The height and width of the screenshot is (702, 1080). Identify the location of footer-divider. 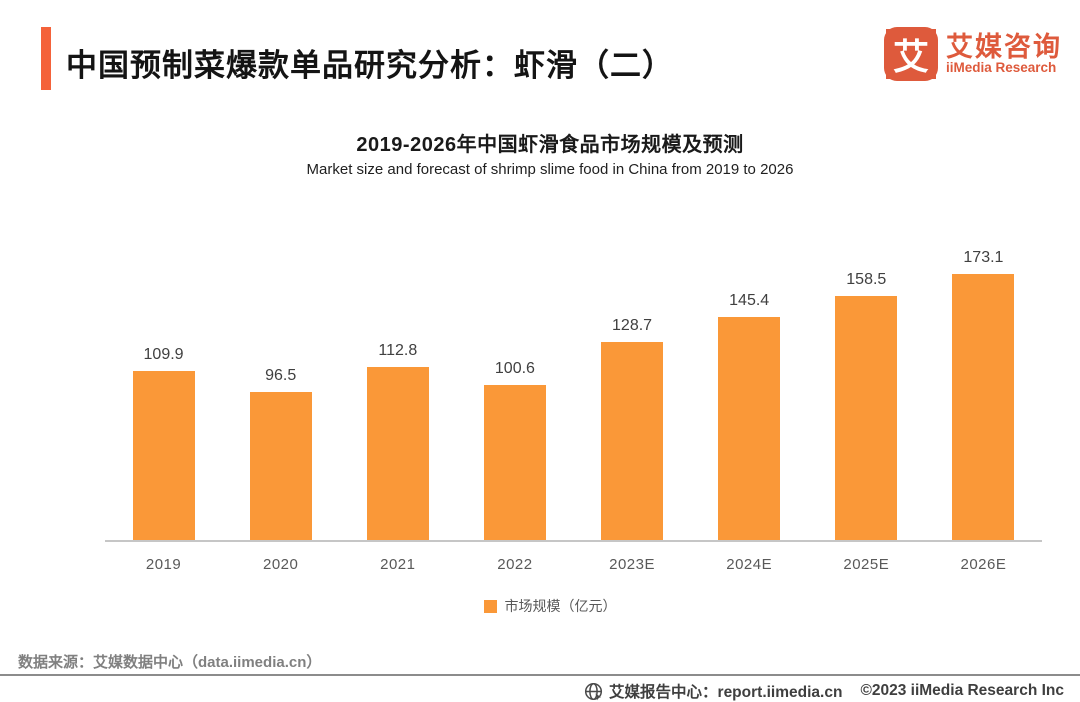
(540, 675).